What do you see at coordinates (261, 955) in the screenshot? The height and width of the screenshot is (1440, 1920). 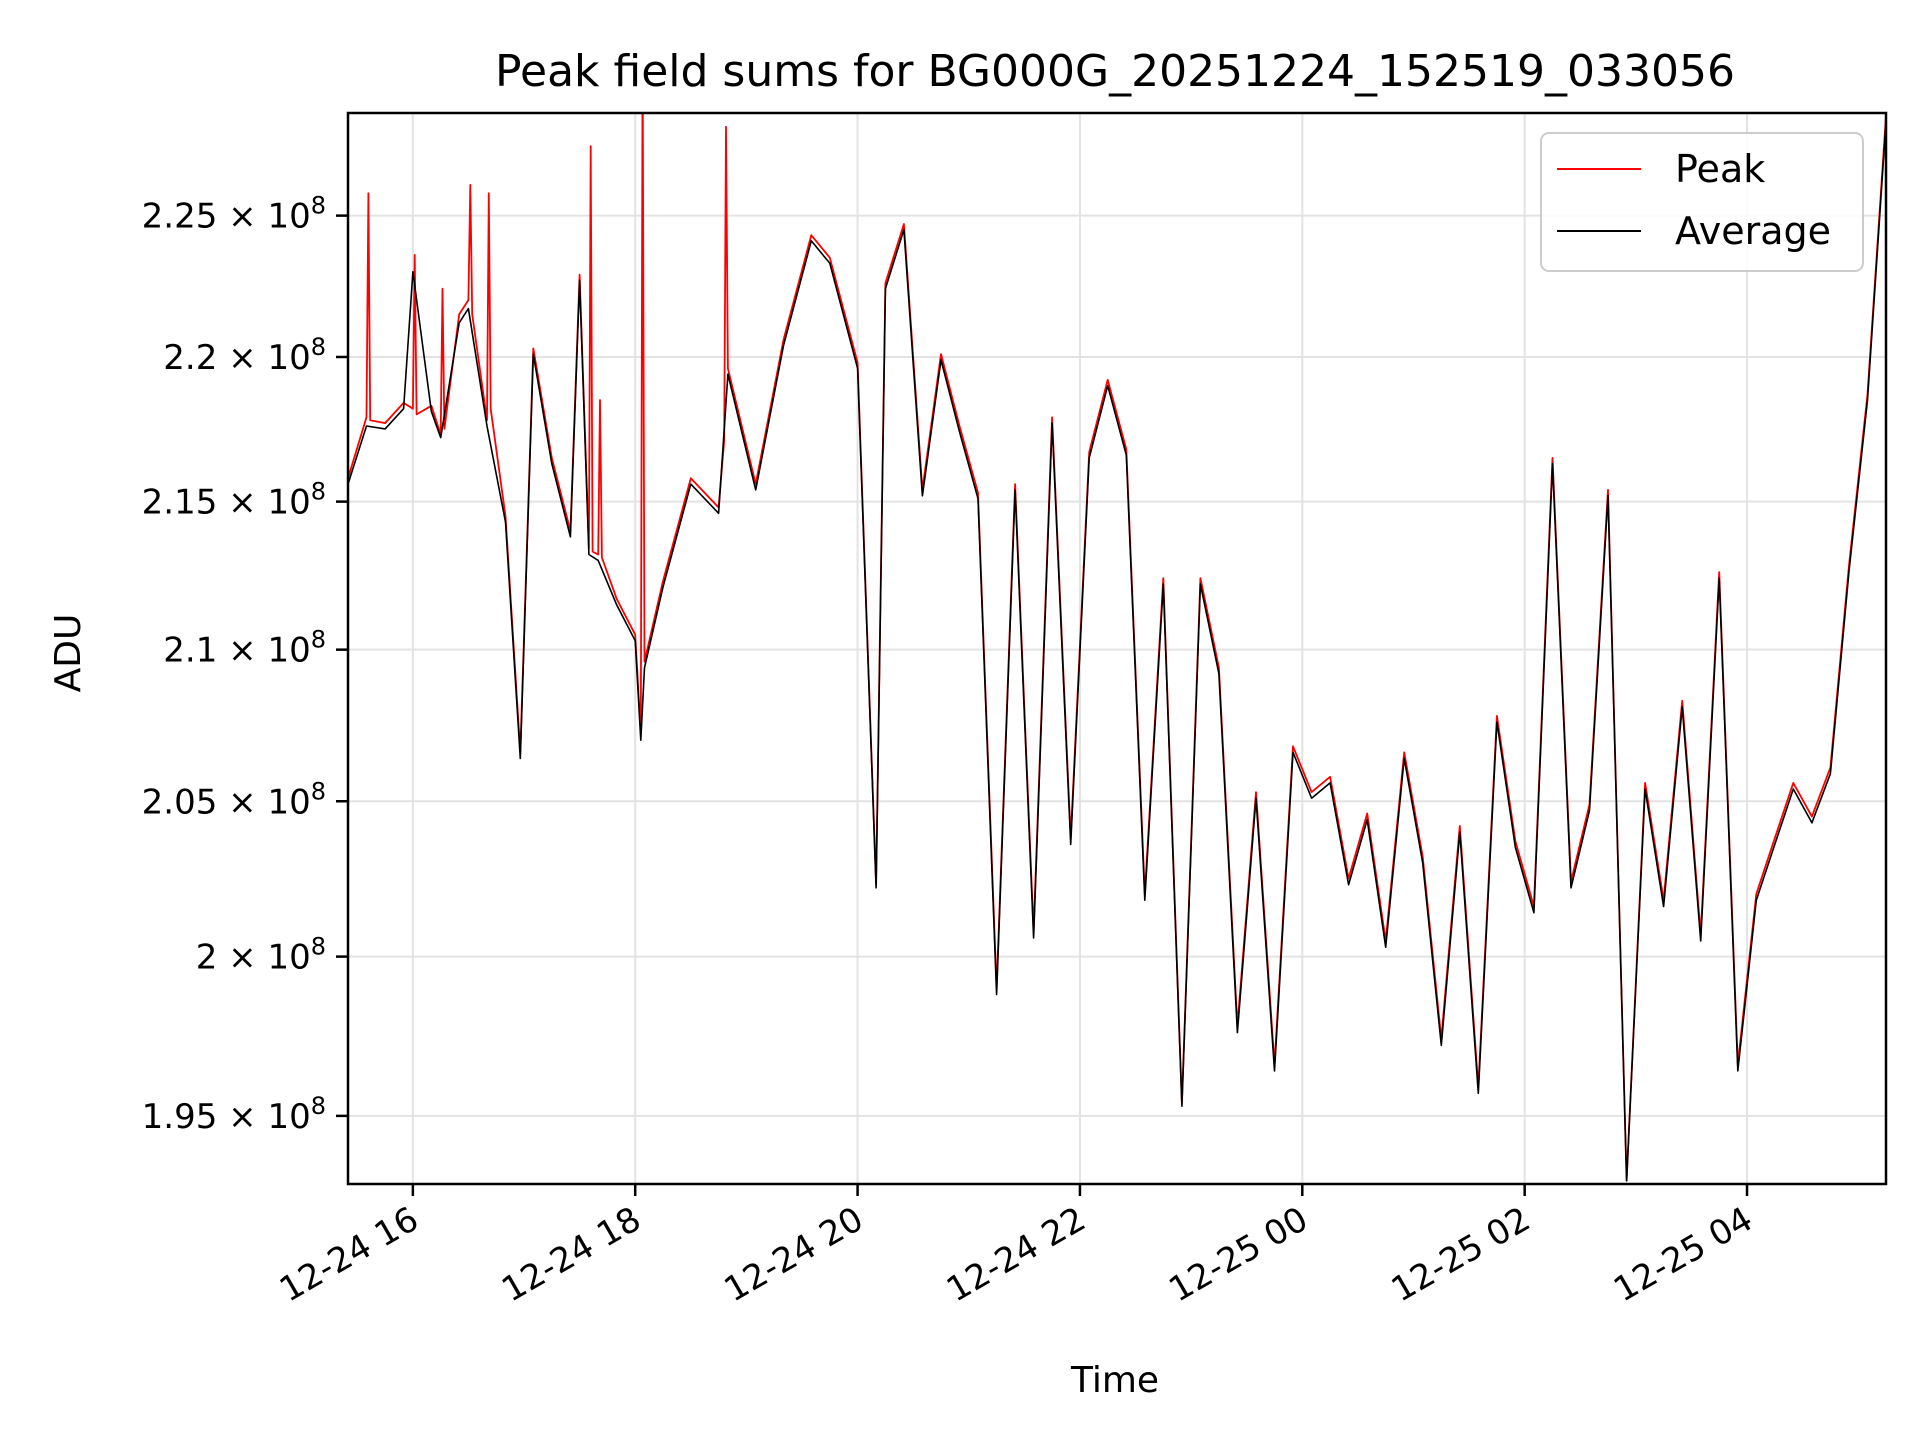 I see `y-tick-label: 2 × 108` at bounding box center [261, 955].